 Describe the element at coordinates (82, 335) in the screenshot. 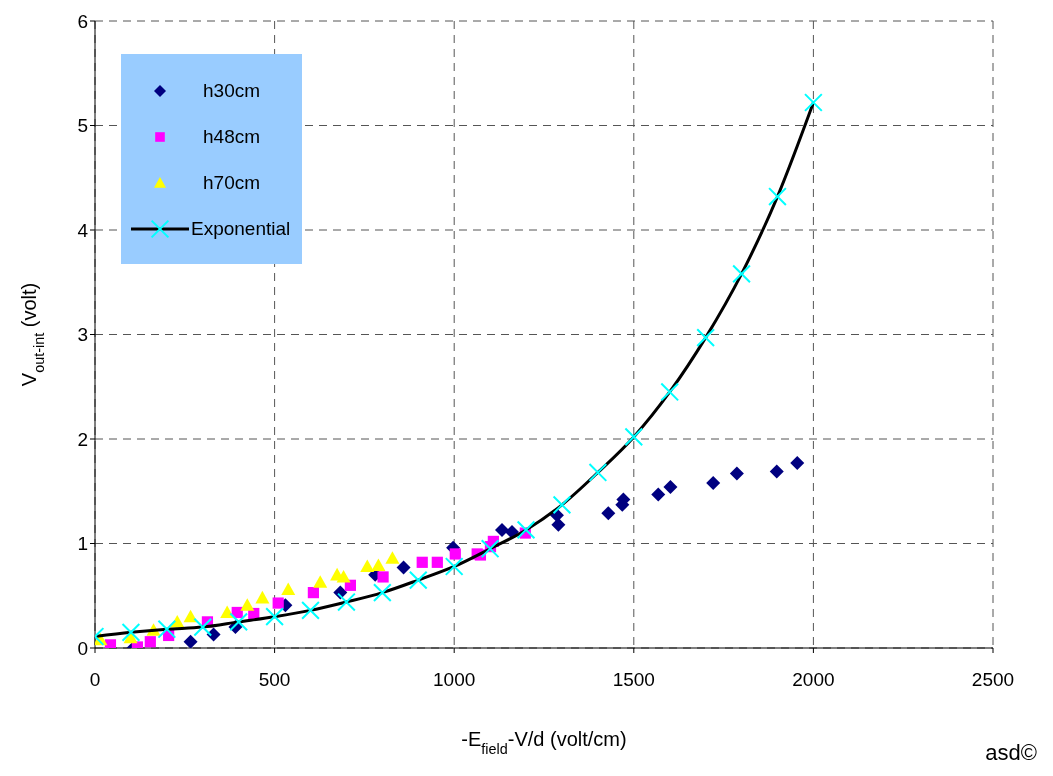

I see `y-tick-label: 3` at that location.